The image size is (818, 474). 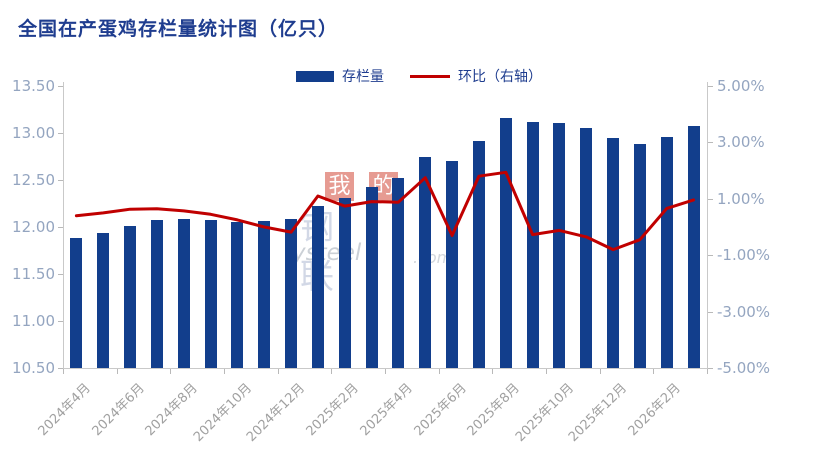 I want to click on bar-2025年9月, so click(x=532, y=244).